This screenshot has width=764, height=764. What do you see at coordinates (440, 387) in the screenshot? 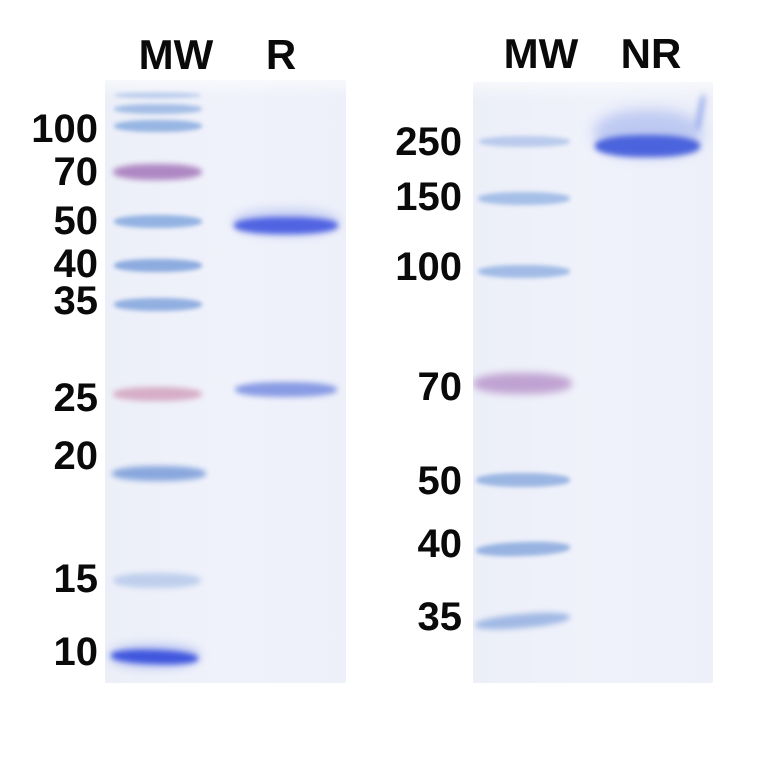
I see `marker-label-right-70kda: 70` at bounding box center [440, 387].